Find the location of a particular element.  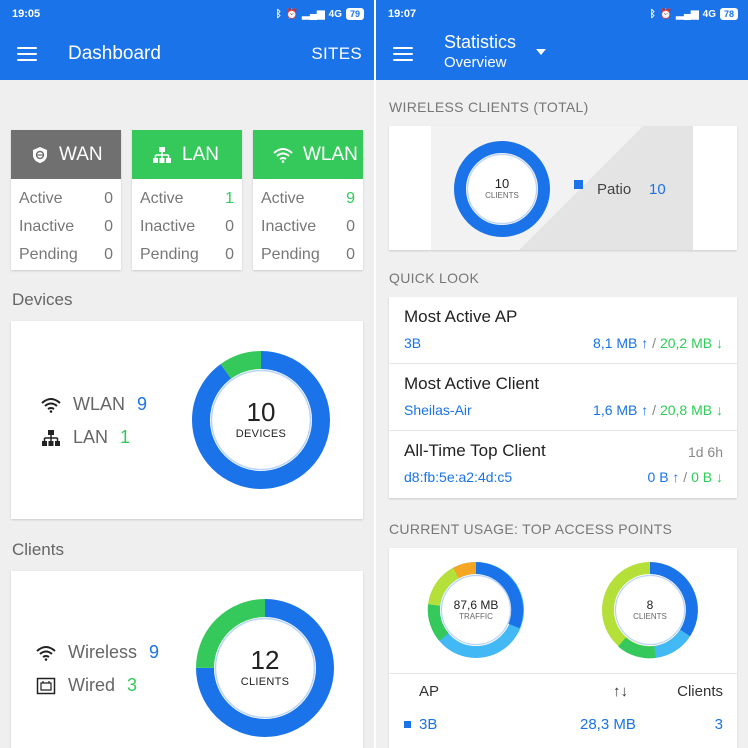

donut-segment-lan is located at coordinates (261, 420).